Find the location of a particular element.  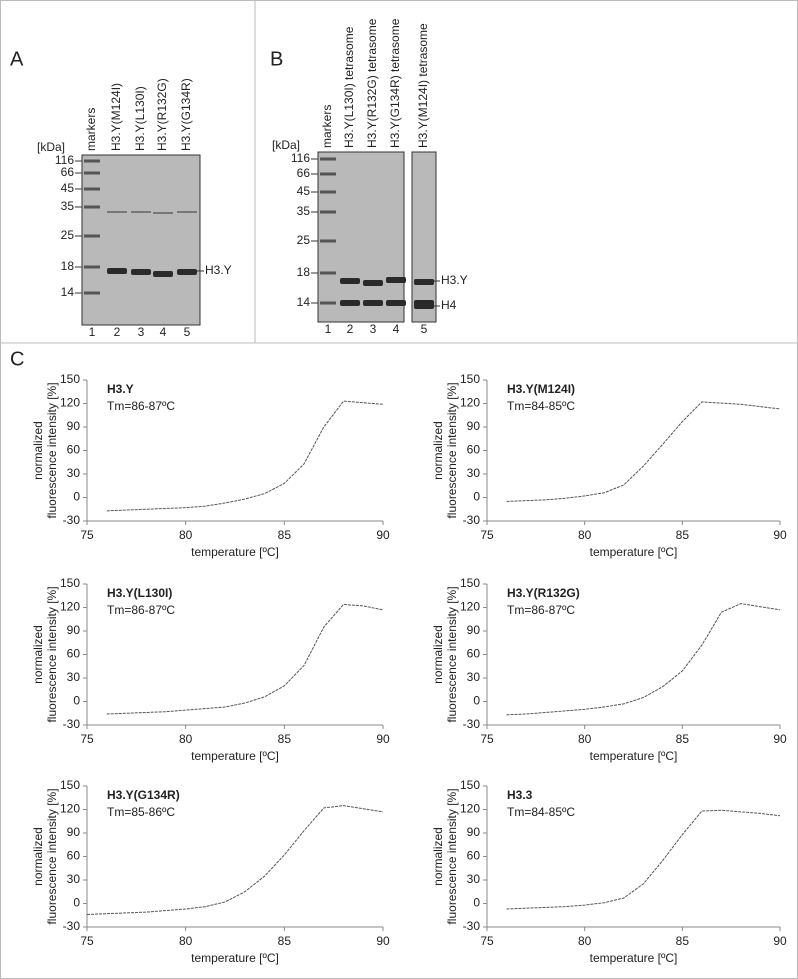

lane-label: markers is located at coordinates (91, 129).